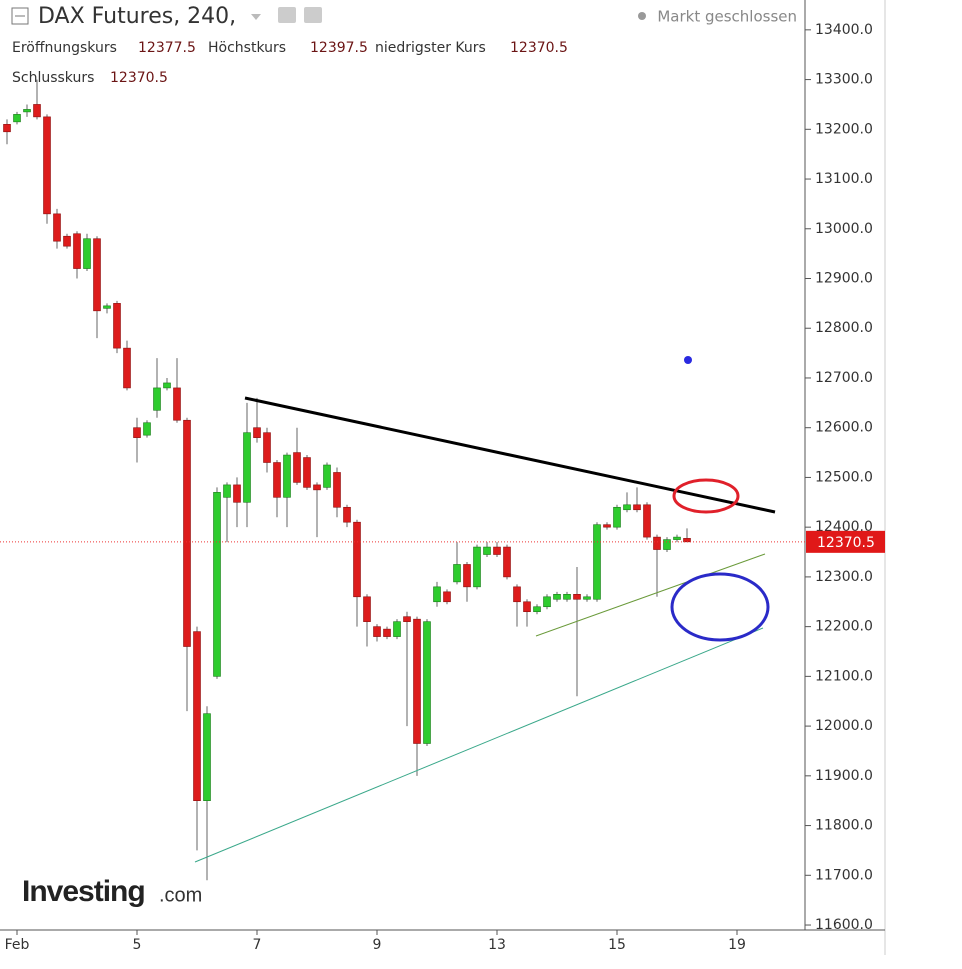 This screenshot has height=969, width=962. Describe the element at coordinates (617, 945) in the screenshot. I see `x-tick-label: 15` at that location.